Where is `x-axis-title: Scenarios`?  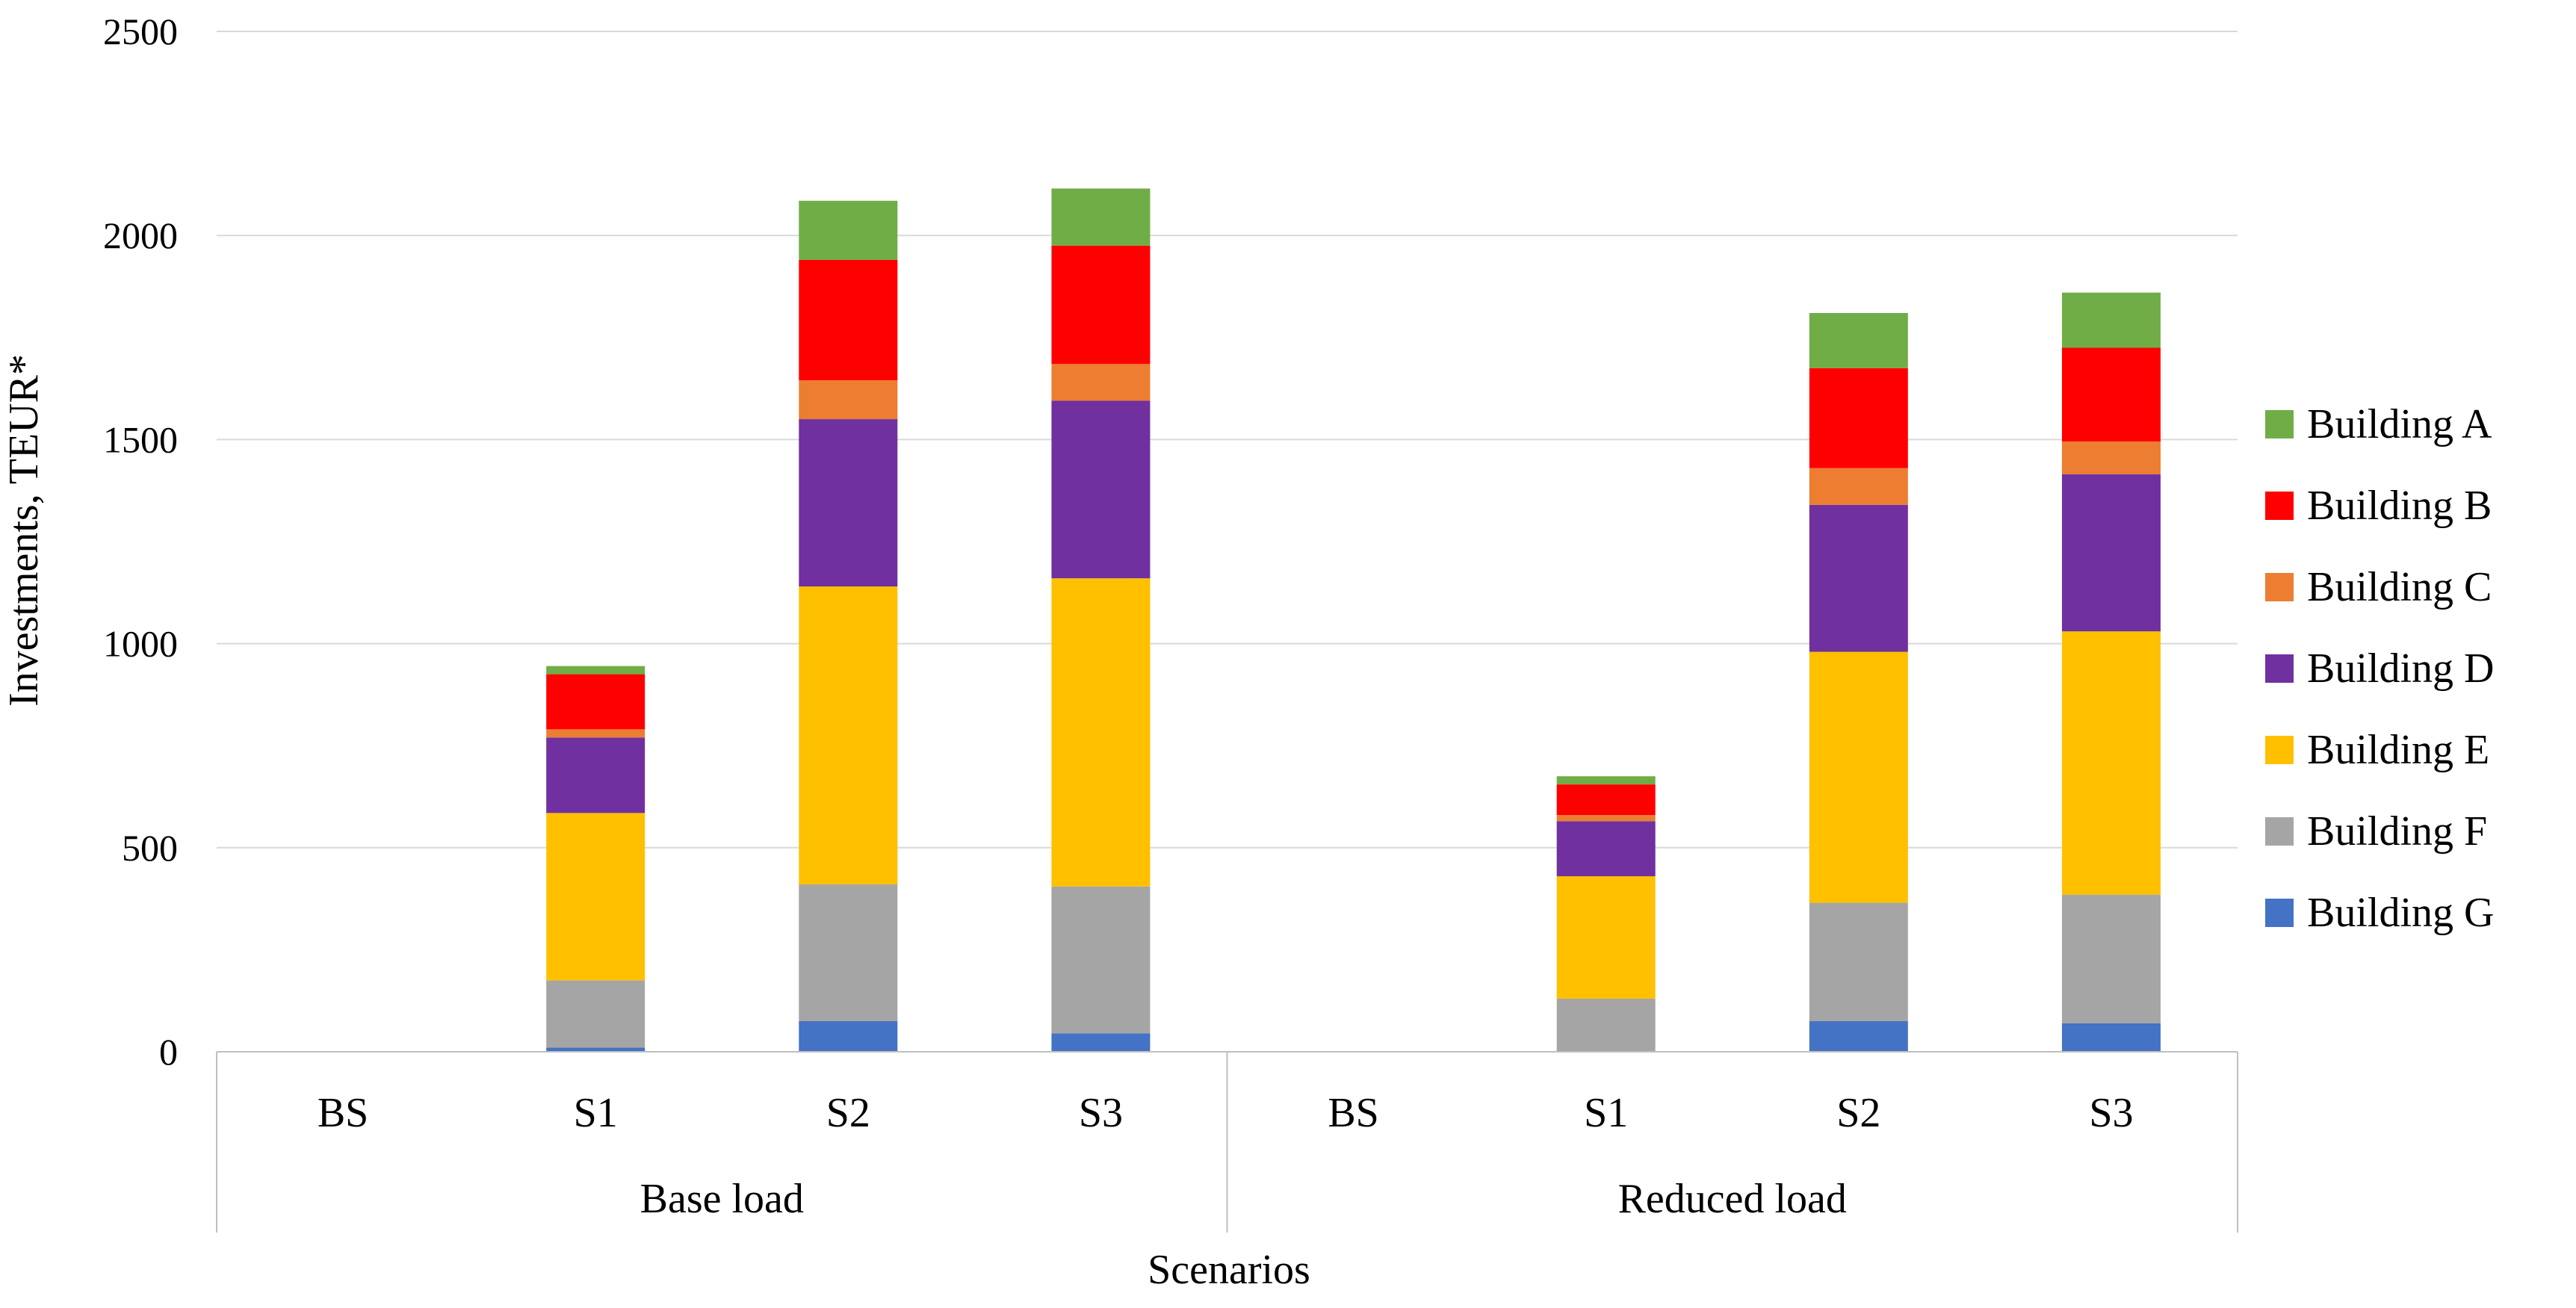 x-axis-title: Scenarios is located at coordinates (1229, 1270).